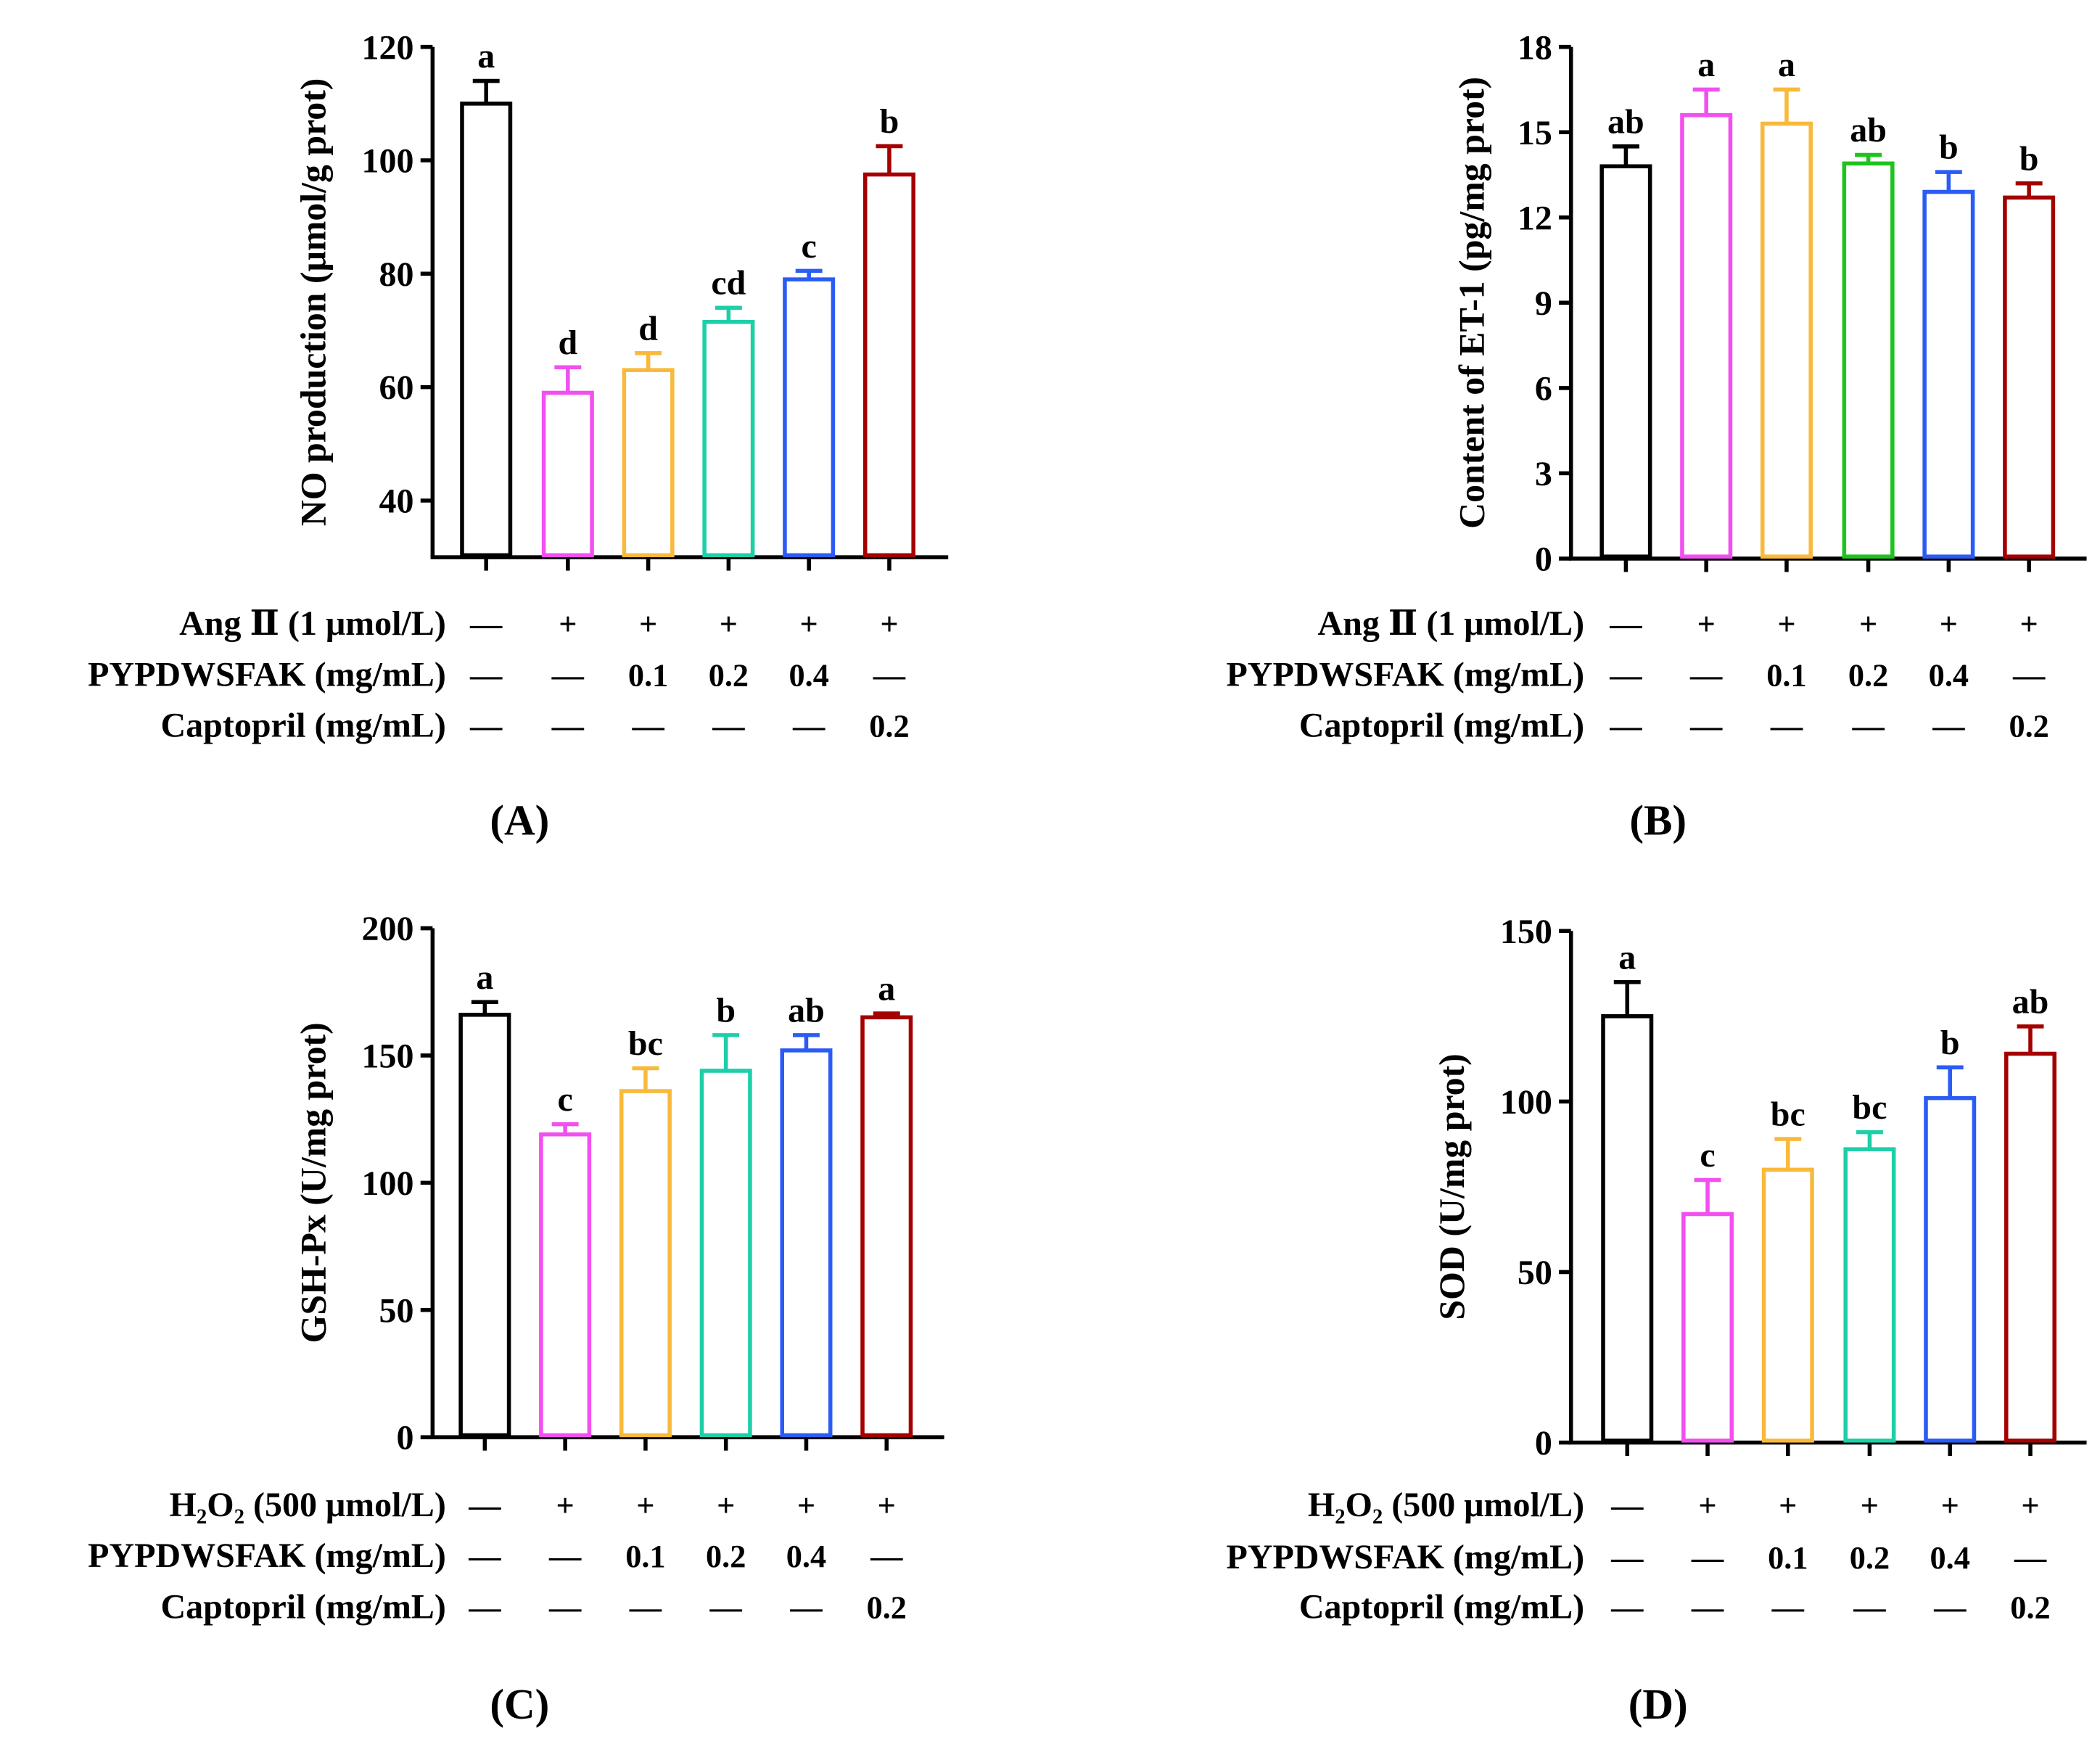 This screenshot has width=2100, height=1744. Describe the element at coordinates (388, 1056) in the screenshot. I see `y-tick-label: 150` at that location.